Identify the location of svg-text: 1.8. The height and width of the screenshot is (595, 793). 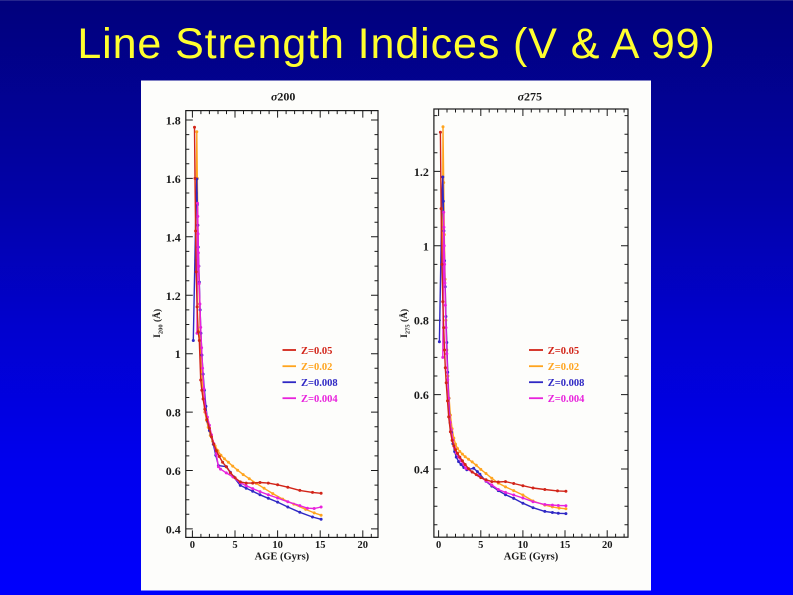
(173, 121).